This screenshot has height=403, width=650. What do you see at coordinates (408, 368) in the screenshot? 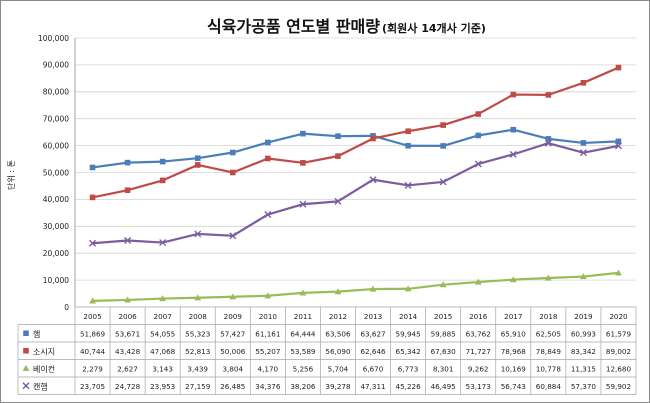
I see `data-label: 6,773` at bounding box center [408, 368].